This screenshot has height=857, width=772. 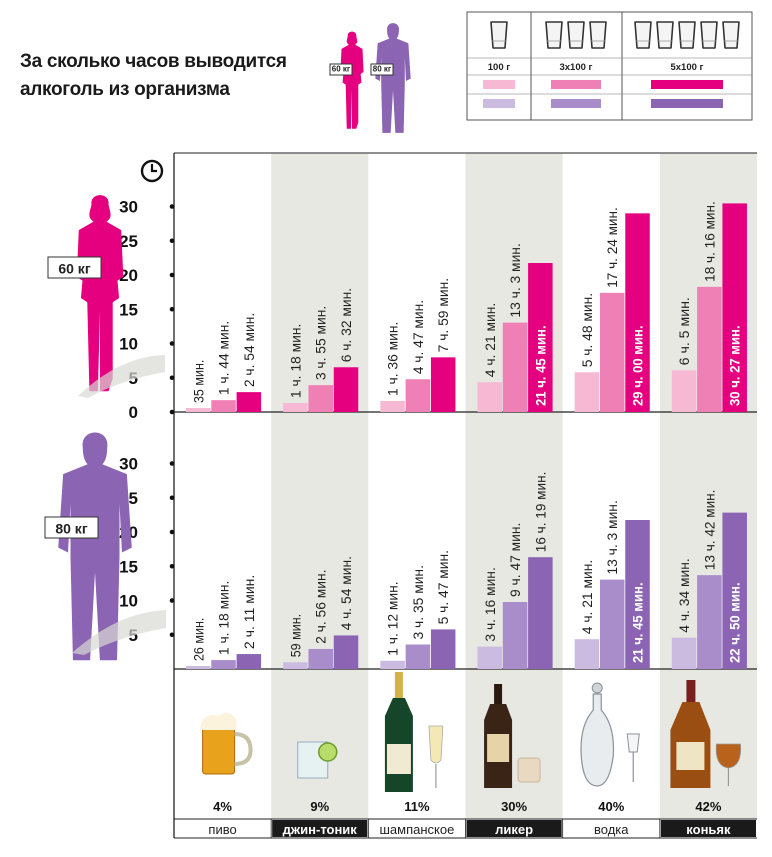 I want to click on cognac-label, so click(x=690, y=756).